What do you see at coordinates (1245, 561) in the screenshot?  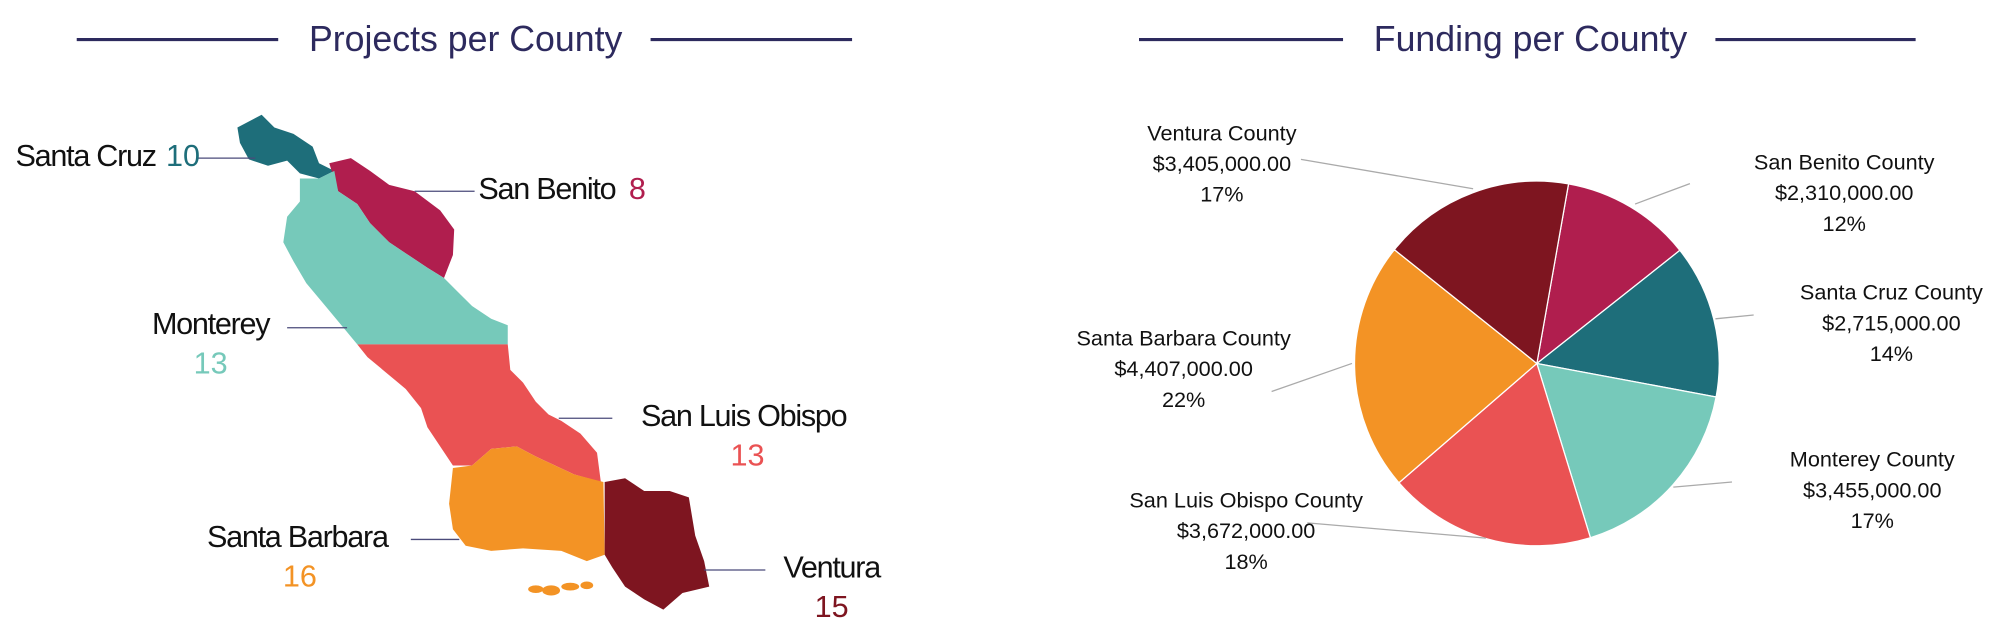 I see `slice-percent: 18%` at bounding box center [1245, 561].